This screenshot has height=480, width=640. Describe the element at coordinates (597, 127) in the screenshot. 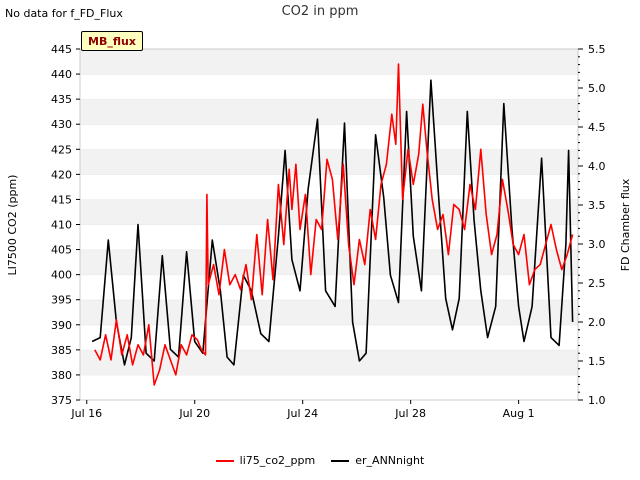

I see `y-tick-label-right: 4.5` at that location.